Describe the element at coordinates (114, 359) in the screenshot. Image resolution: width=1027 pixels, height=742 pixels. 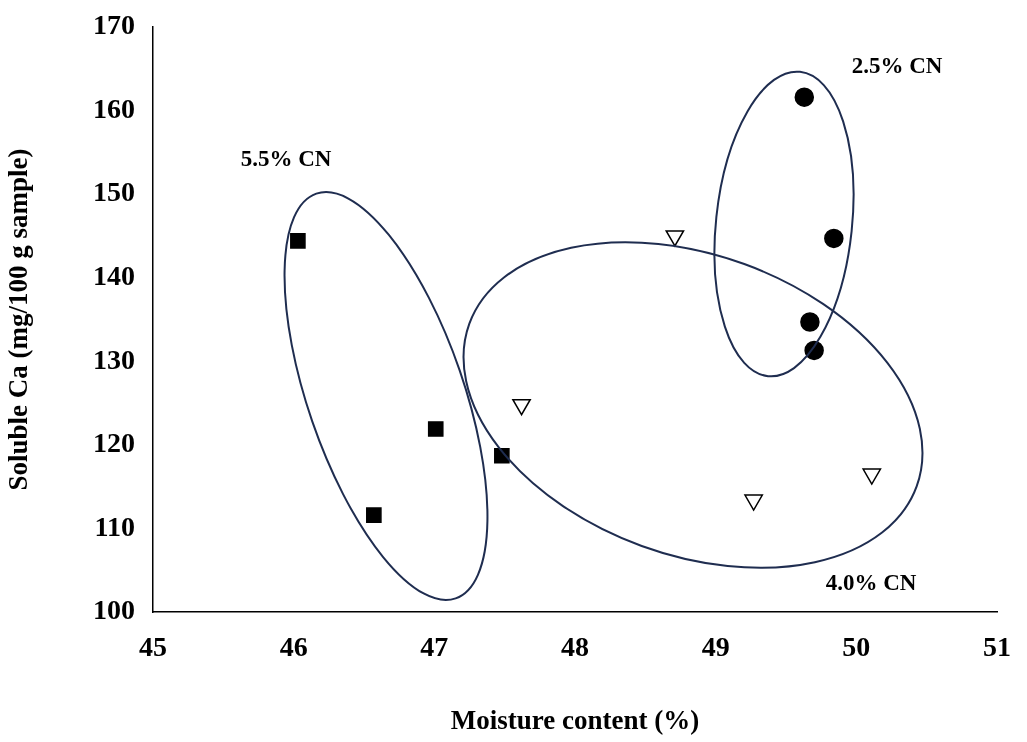
I see `y-tick-label: 130` at that location.